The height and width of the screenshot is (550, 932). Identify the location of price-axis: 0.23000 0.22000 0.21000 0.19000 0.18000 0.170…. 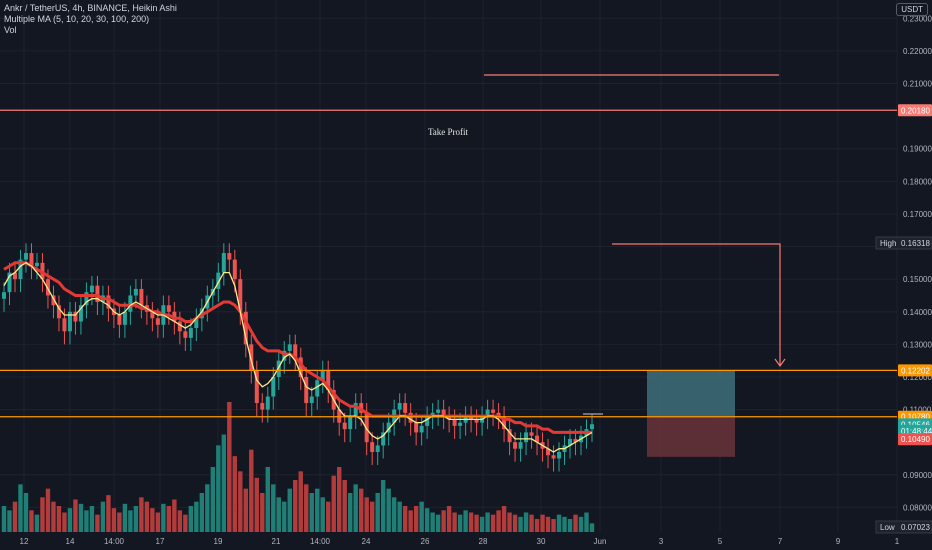
(903, 274).